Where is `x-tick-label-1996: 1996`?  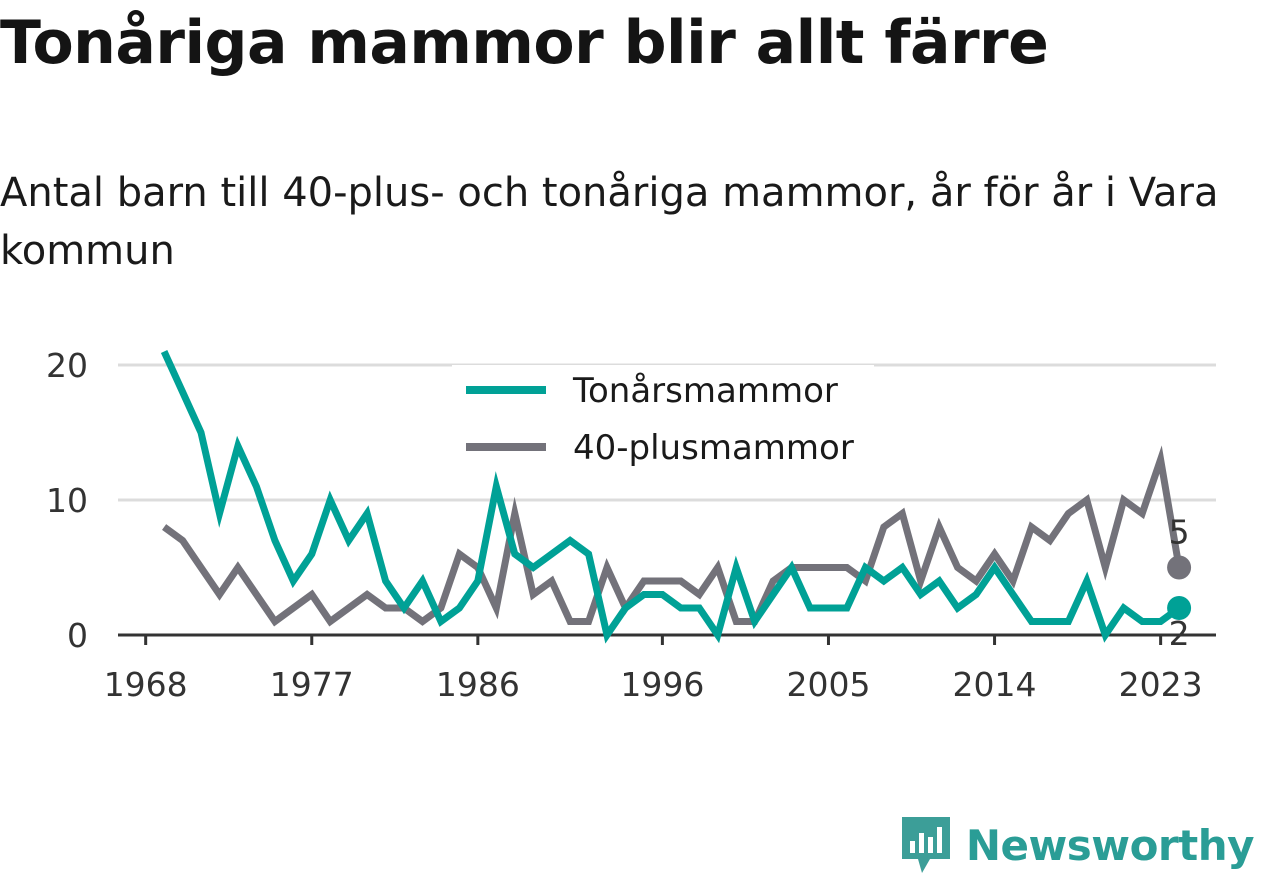
x-tick-label-1996: 1996 is located at coordinates (662, 684).